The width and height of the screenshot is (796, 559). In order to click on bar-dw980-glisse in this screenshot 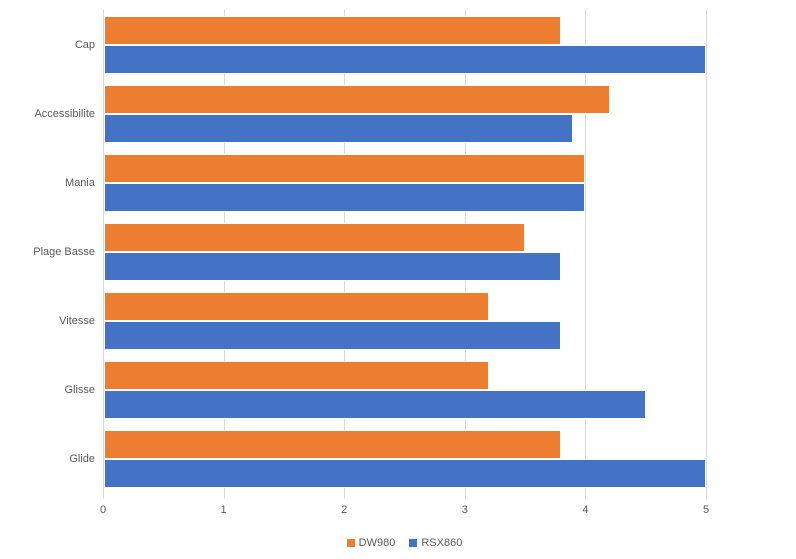, I will do `click(296, 375)`.